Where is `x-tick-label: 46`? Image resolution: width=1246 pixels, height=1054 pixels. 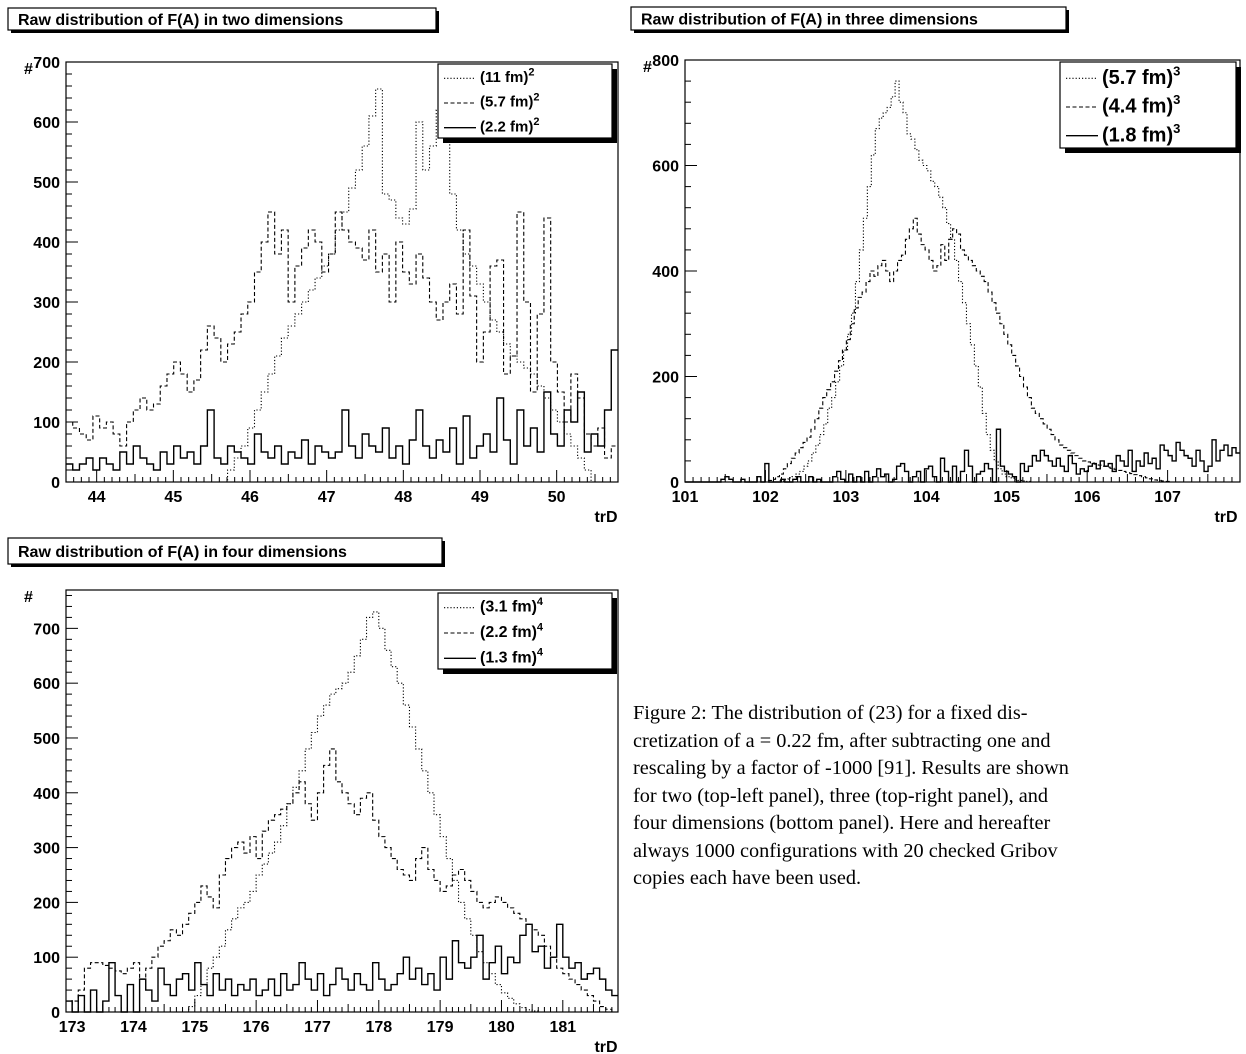
x-tick-label: 46 is located at coordinates (250, 497).